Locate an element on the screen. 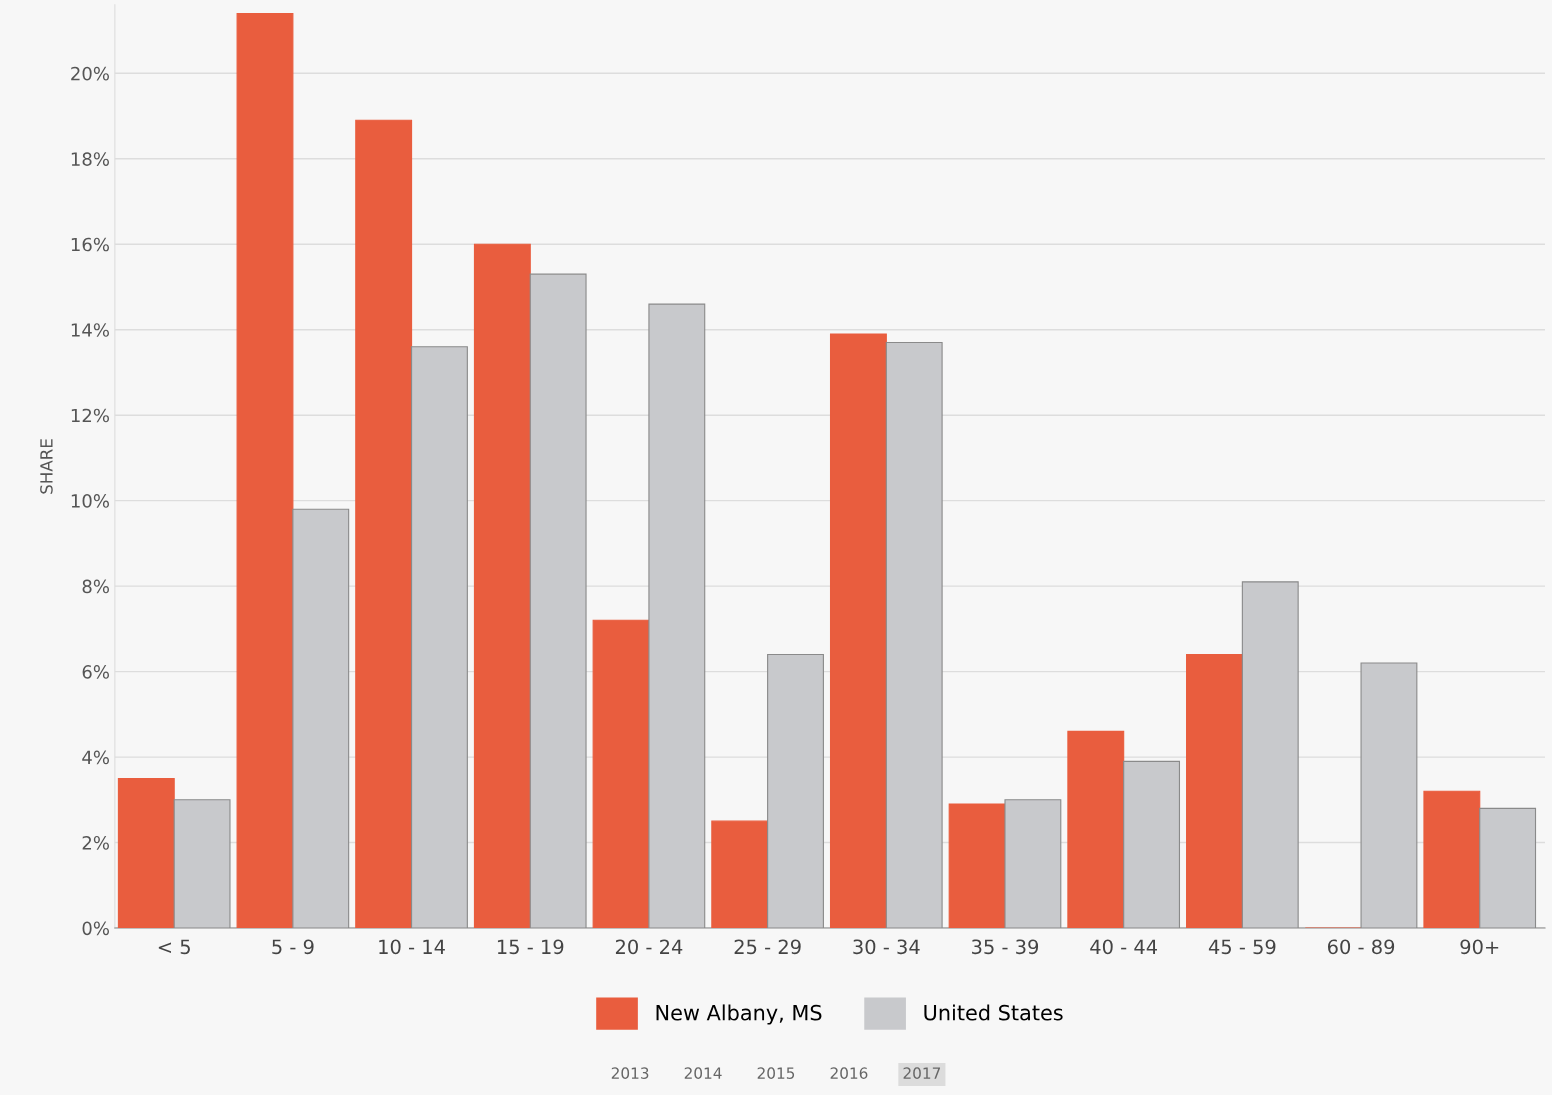  x-tick-label: 15 - 19 is located at coordinates (530, 947).